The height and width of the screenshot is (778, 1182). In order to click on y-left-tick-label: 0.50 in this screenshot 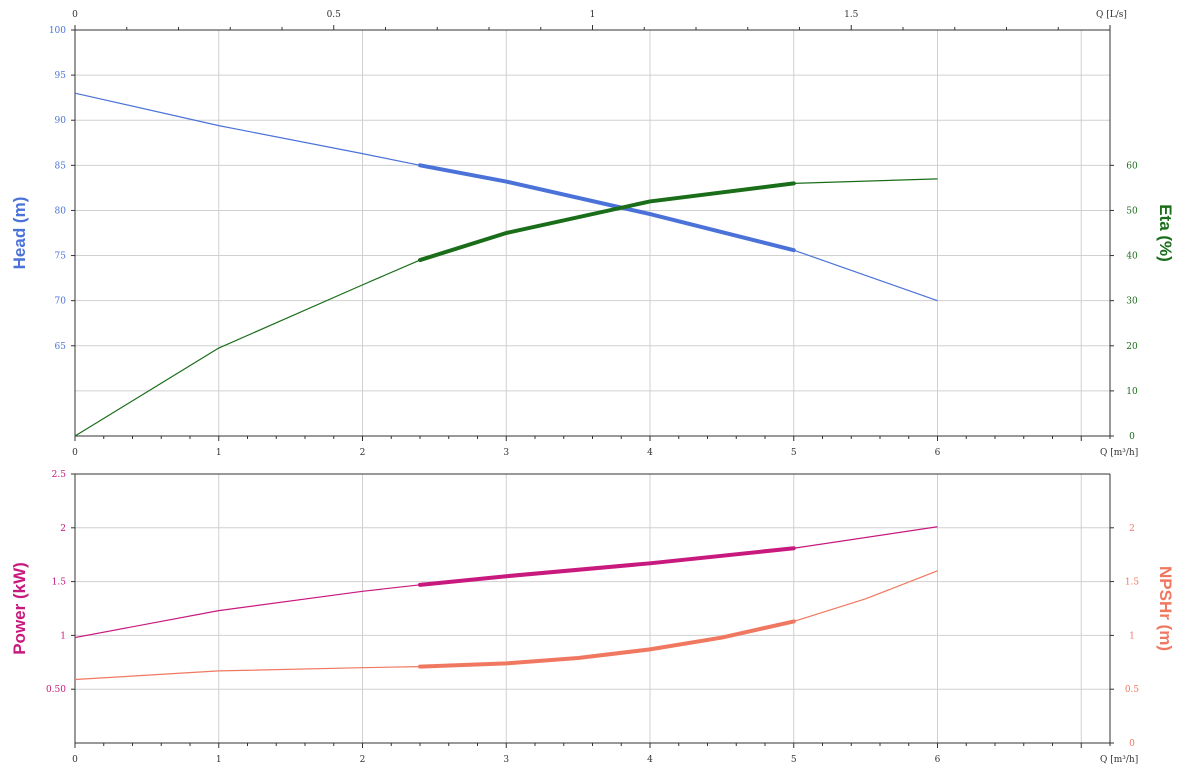, I will do `click(56, 690)`.